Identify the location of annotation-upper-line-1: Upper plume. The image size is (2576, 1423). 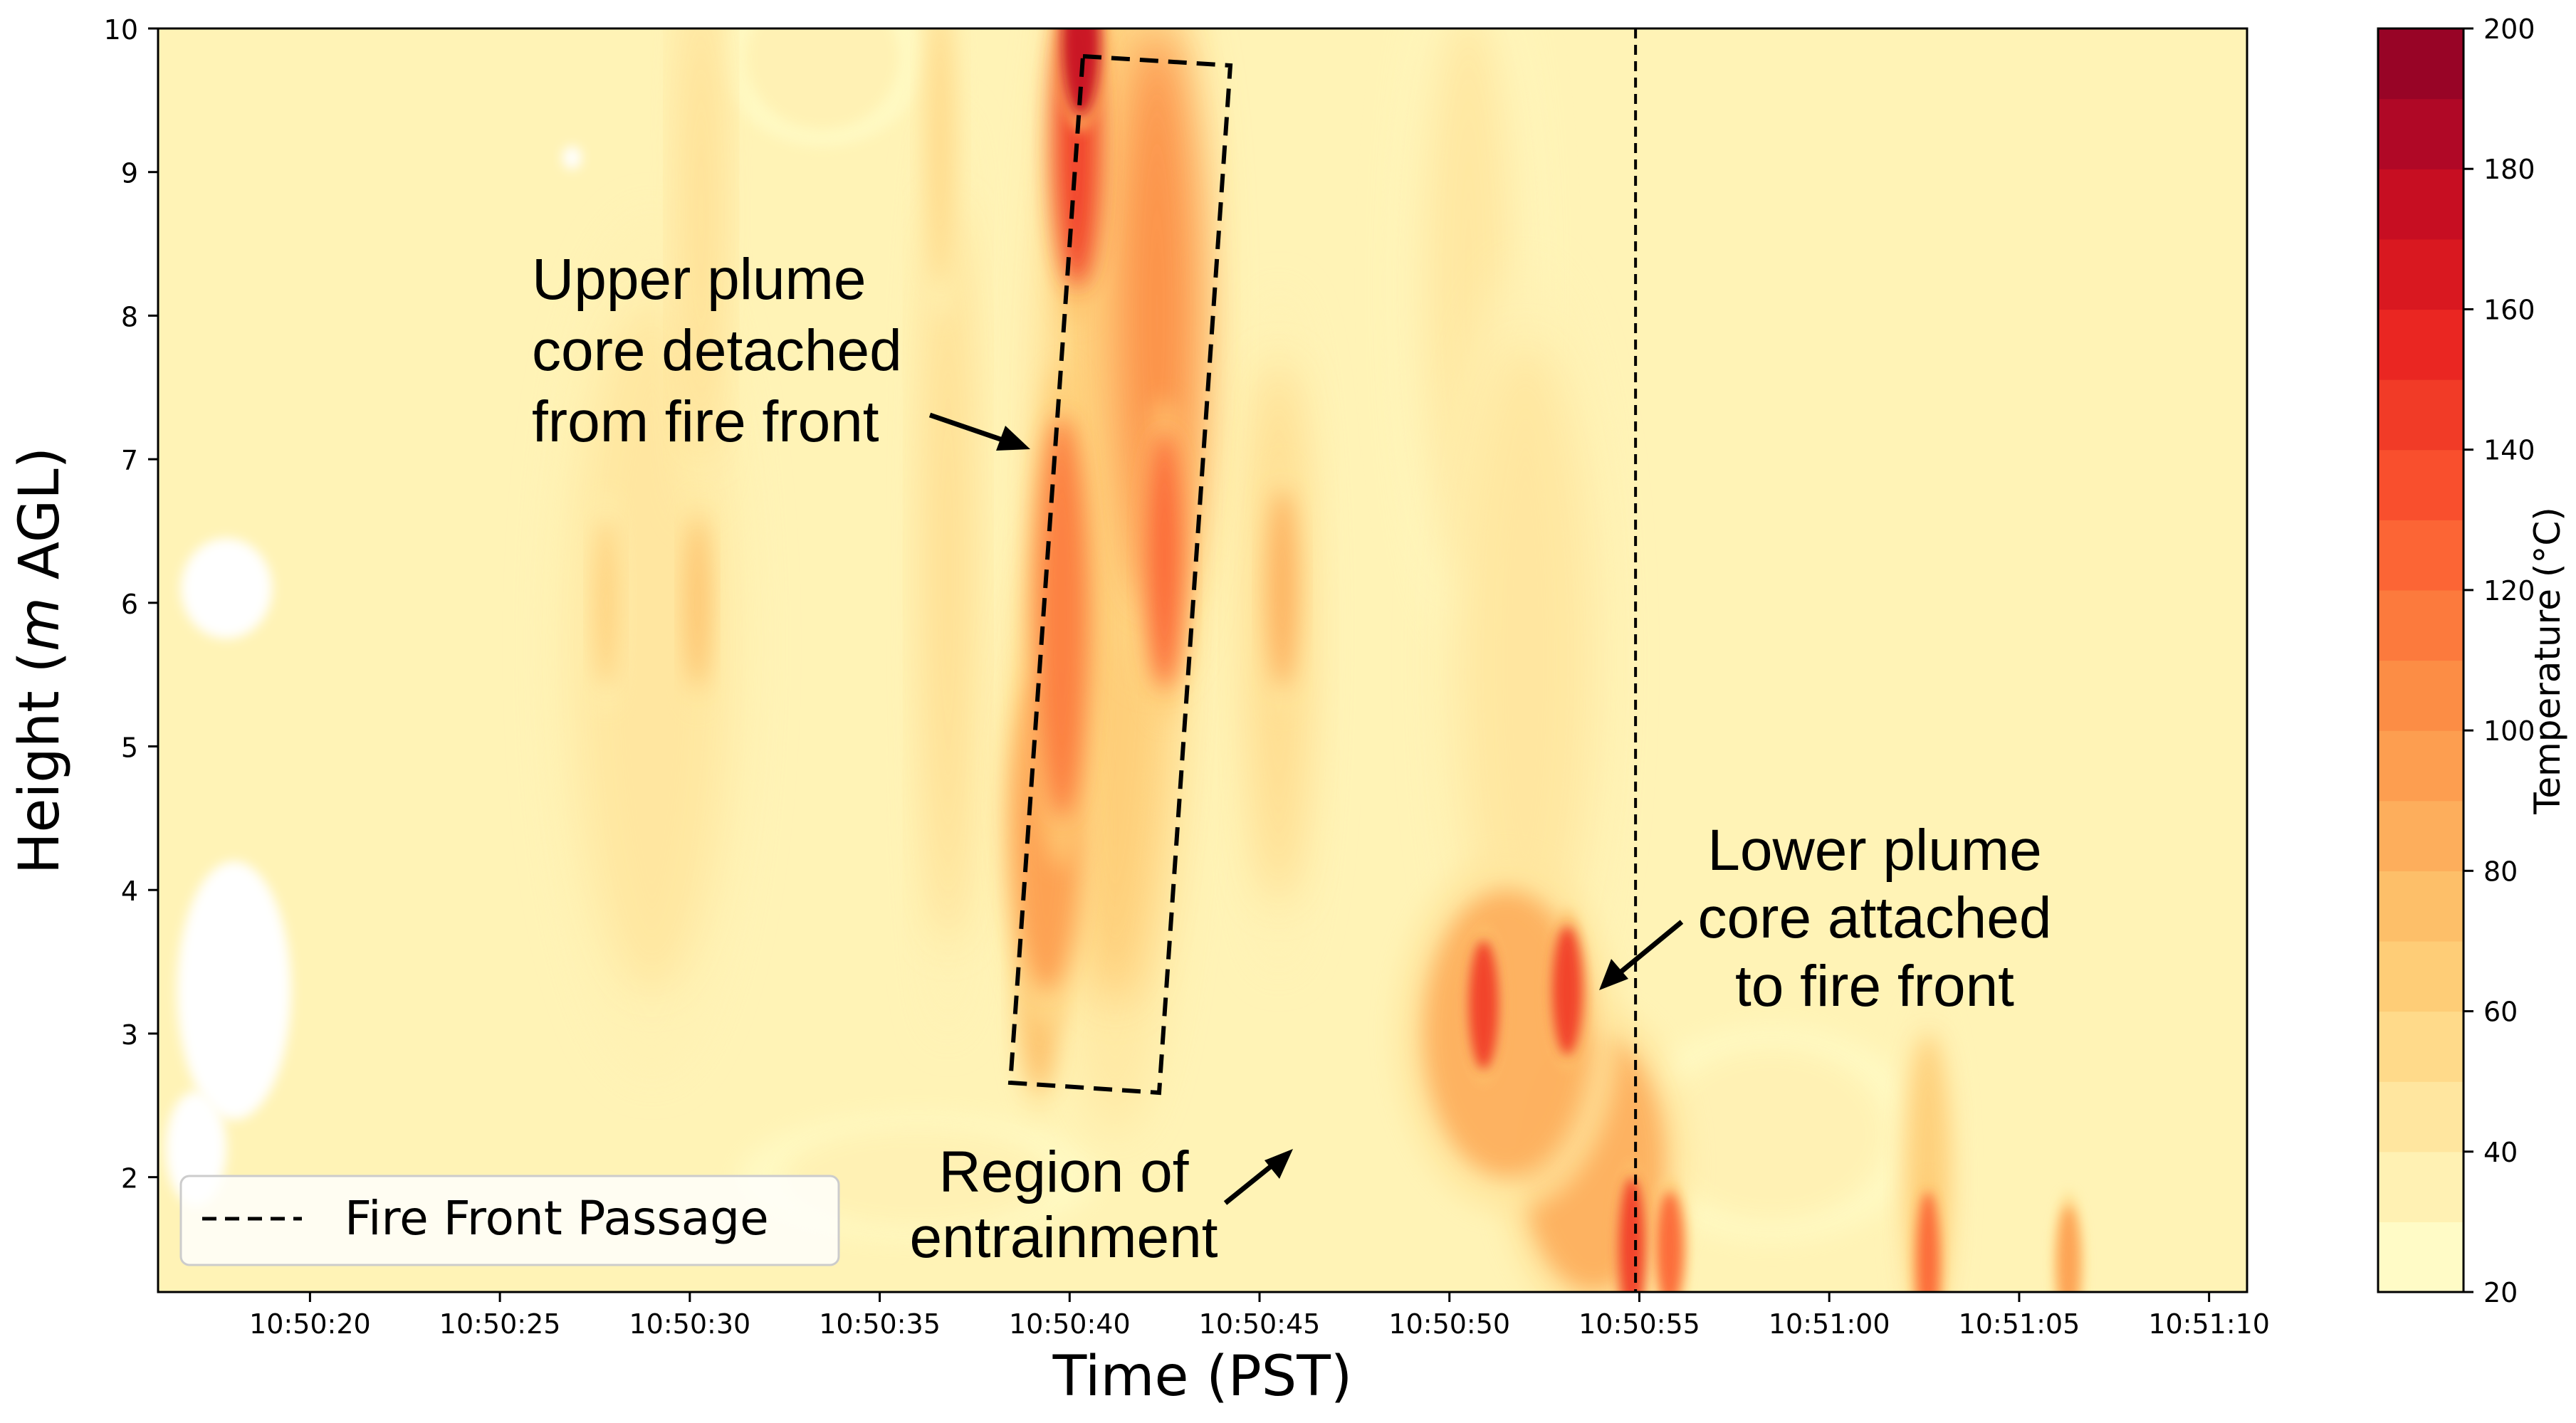
(699, 279).